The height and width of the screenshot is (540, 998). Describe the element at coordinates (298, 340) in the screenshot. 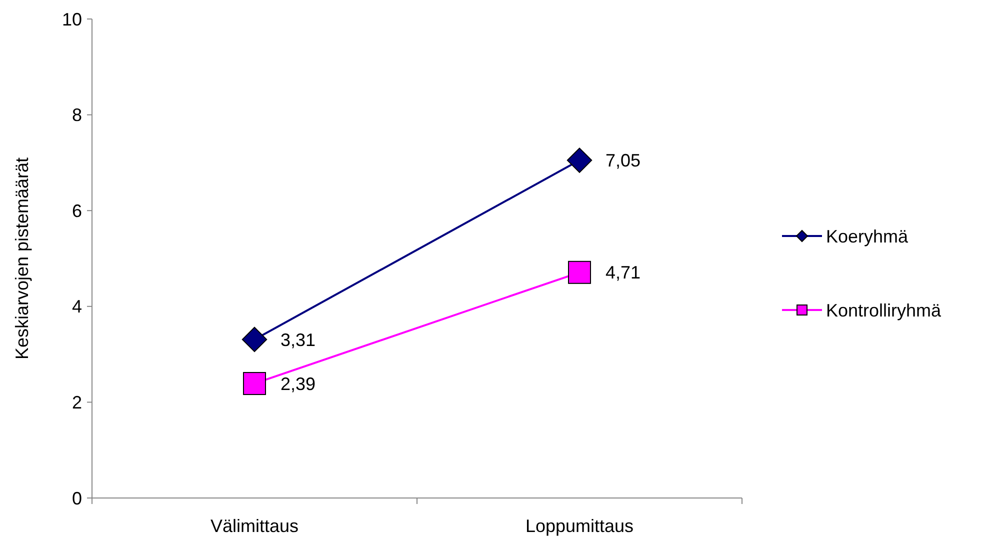

I see `data-label: 3,31` at that location.